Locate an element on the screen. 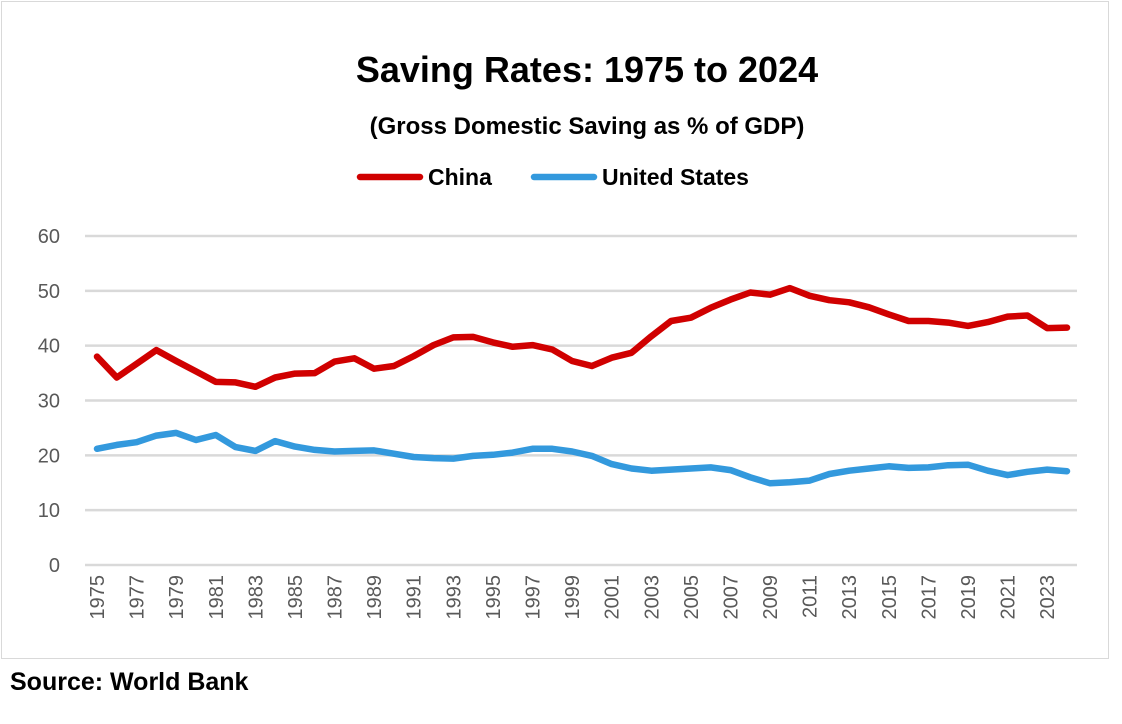 This screenshot has width=1122, height=724. chart-subtitle: (Gross Domestic Saving as % of GDP) is located at coordinates (587, 126).